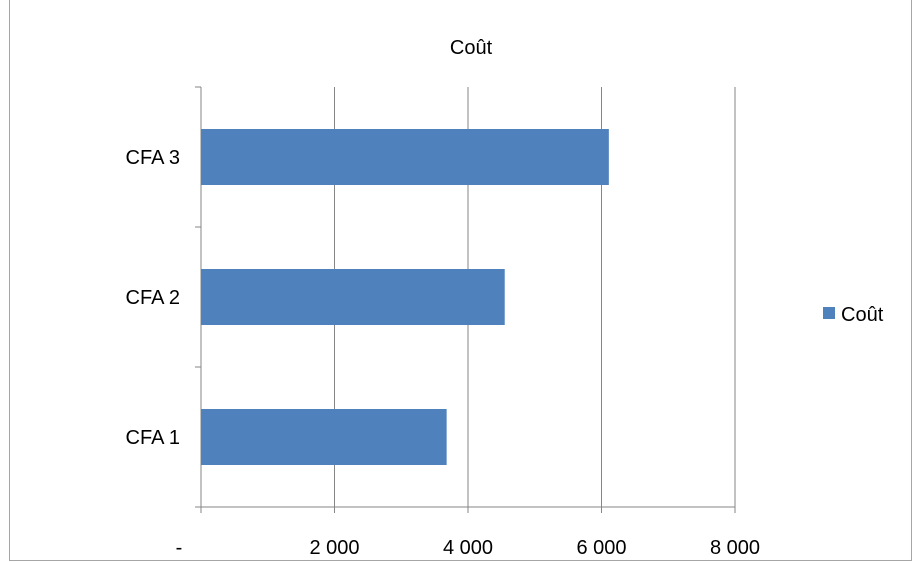 The image size is (914, 562). I want to click on tick-labels: - 2 000 4 000 6 000 8 000, so click(468, 548).